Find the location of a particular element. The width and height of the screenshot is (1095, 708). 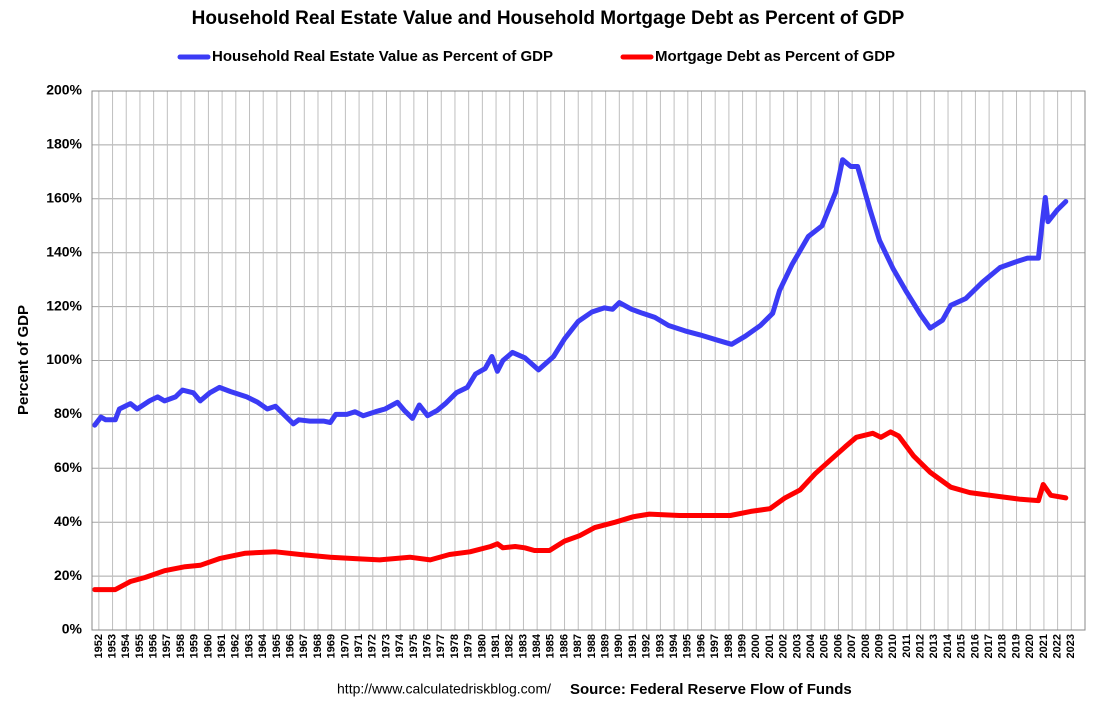

x-tick-label: 1956 is located at coordinates (154, 646).